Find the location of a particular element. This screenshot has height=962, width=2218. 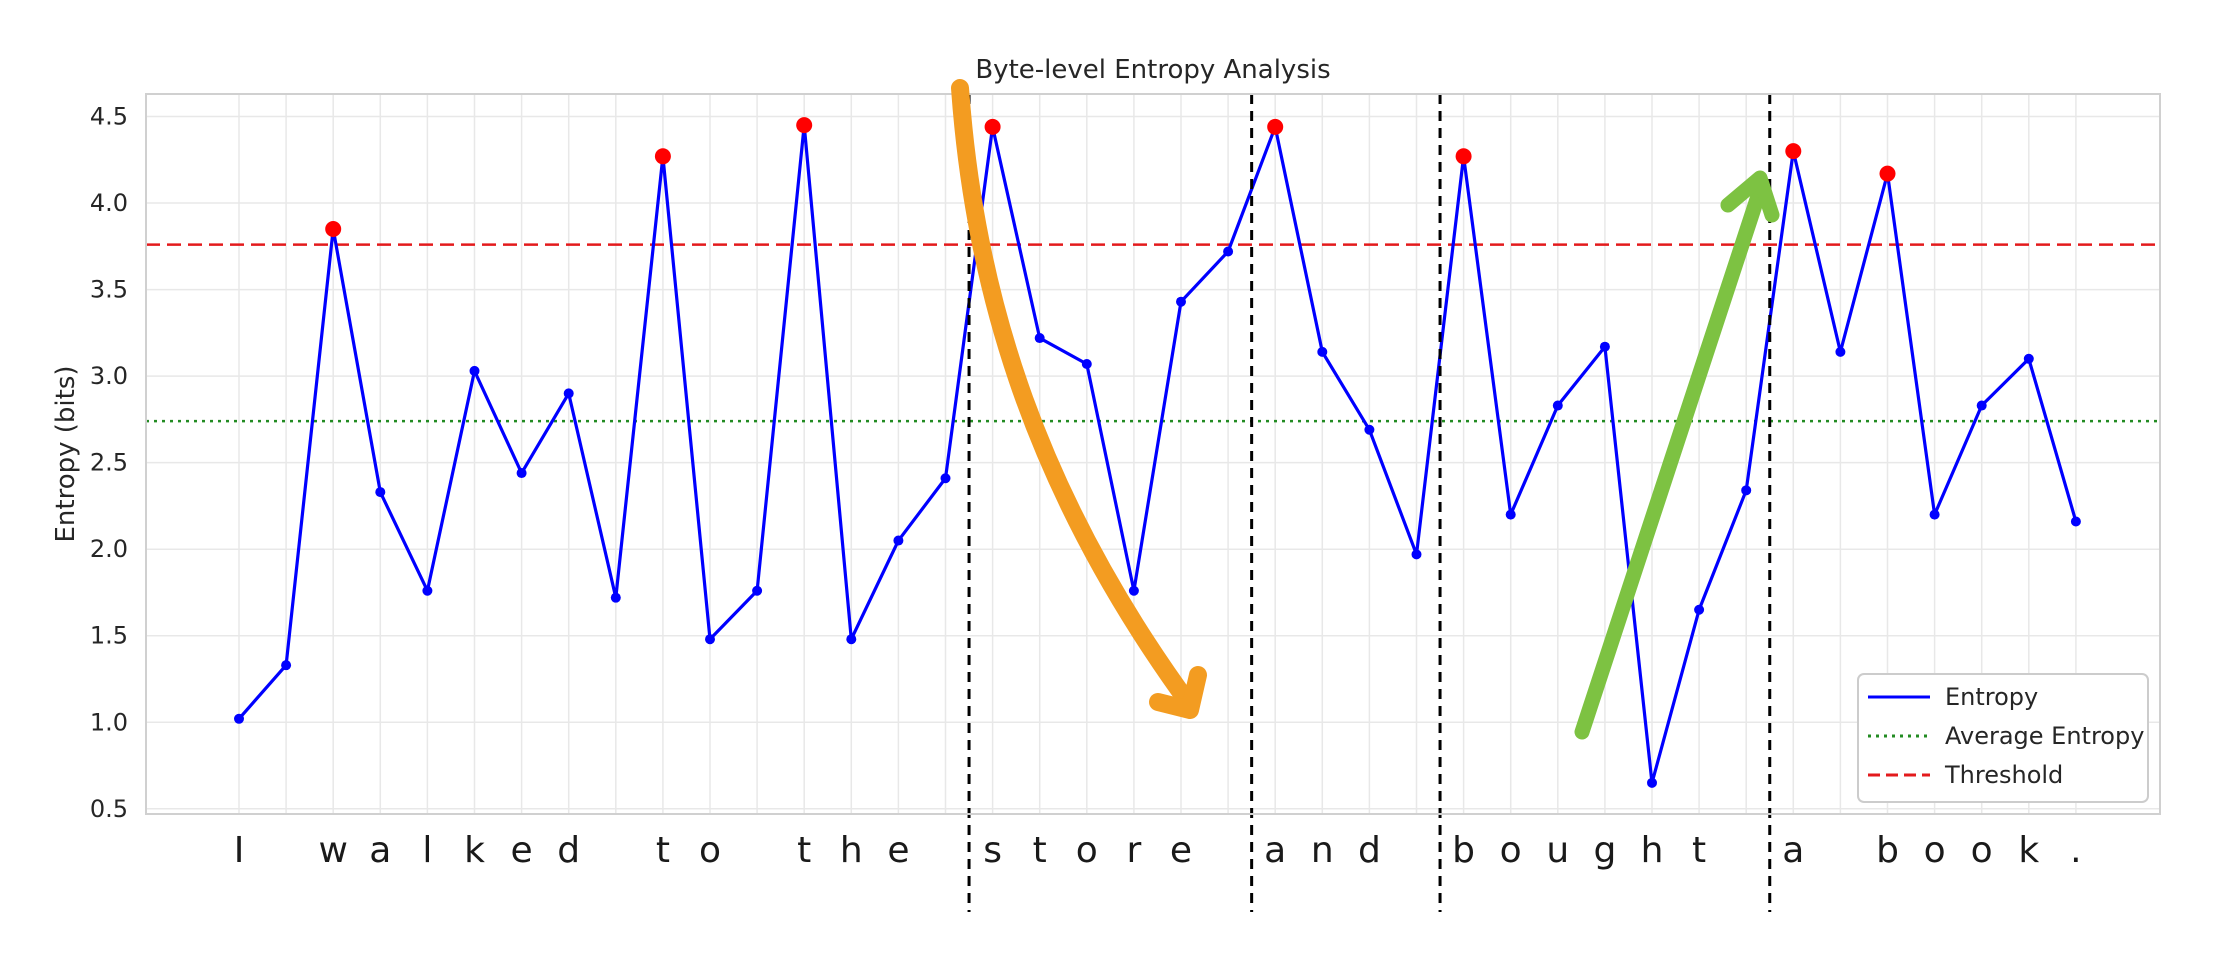

y-tick-label: 2.5 is located at coordinates (109, 463).